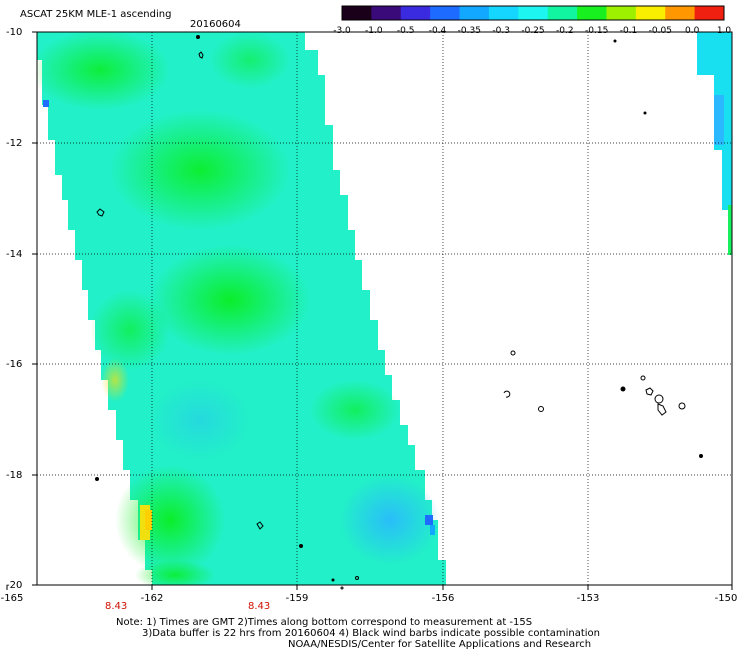  I want to click on lon-label-150: -150, so click(726, 598).